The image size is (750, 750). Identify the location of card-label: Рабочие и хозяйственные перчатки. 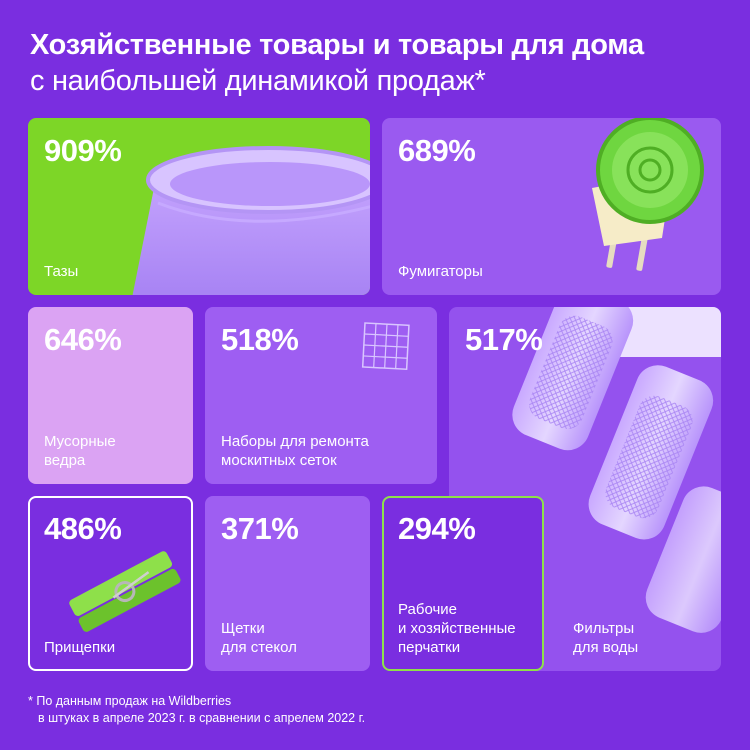
(457, 628).